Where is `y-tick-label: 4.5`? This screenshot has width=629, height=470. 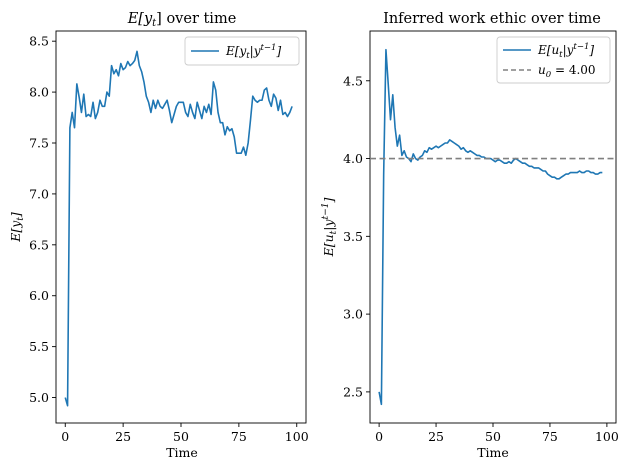 y-tick-label: 4.5 is located at coordinates (353, 80).